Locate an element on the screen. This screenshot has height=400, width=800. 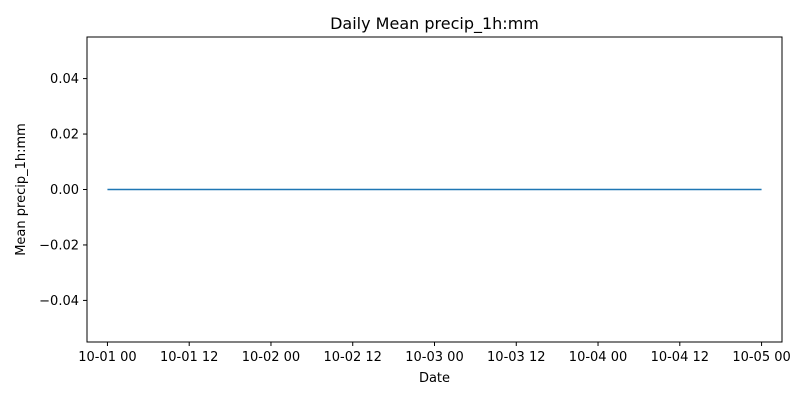
x-axis-label: Date is located at coordinates (434, 378).